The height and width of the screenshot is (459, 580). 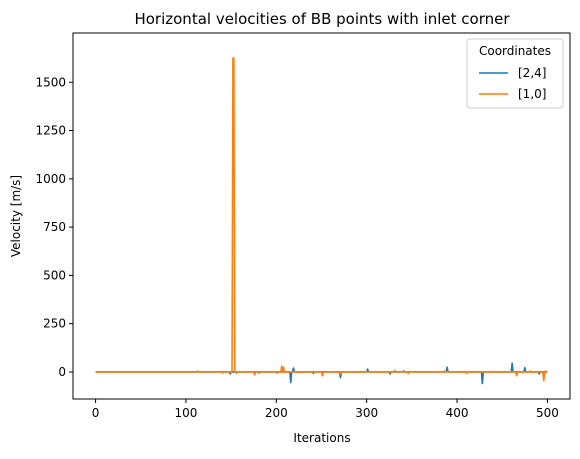 What do you see at coordinates (62, 372) in the screenshot?
I see `y-tick-label: 0` at bounding box center [62, 372].